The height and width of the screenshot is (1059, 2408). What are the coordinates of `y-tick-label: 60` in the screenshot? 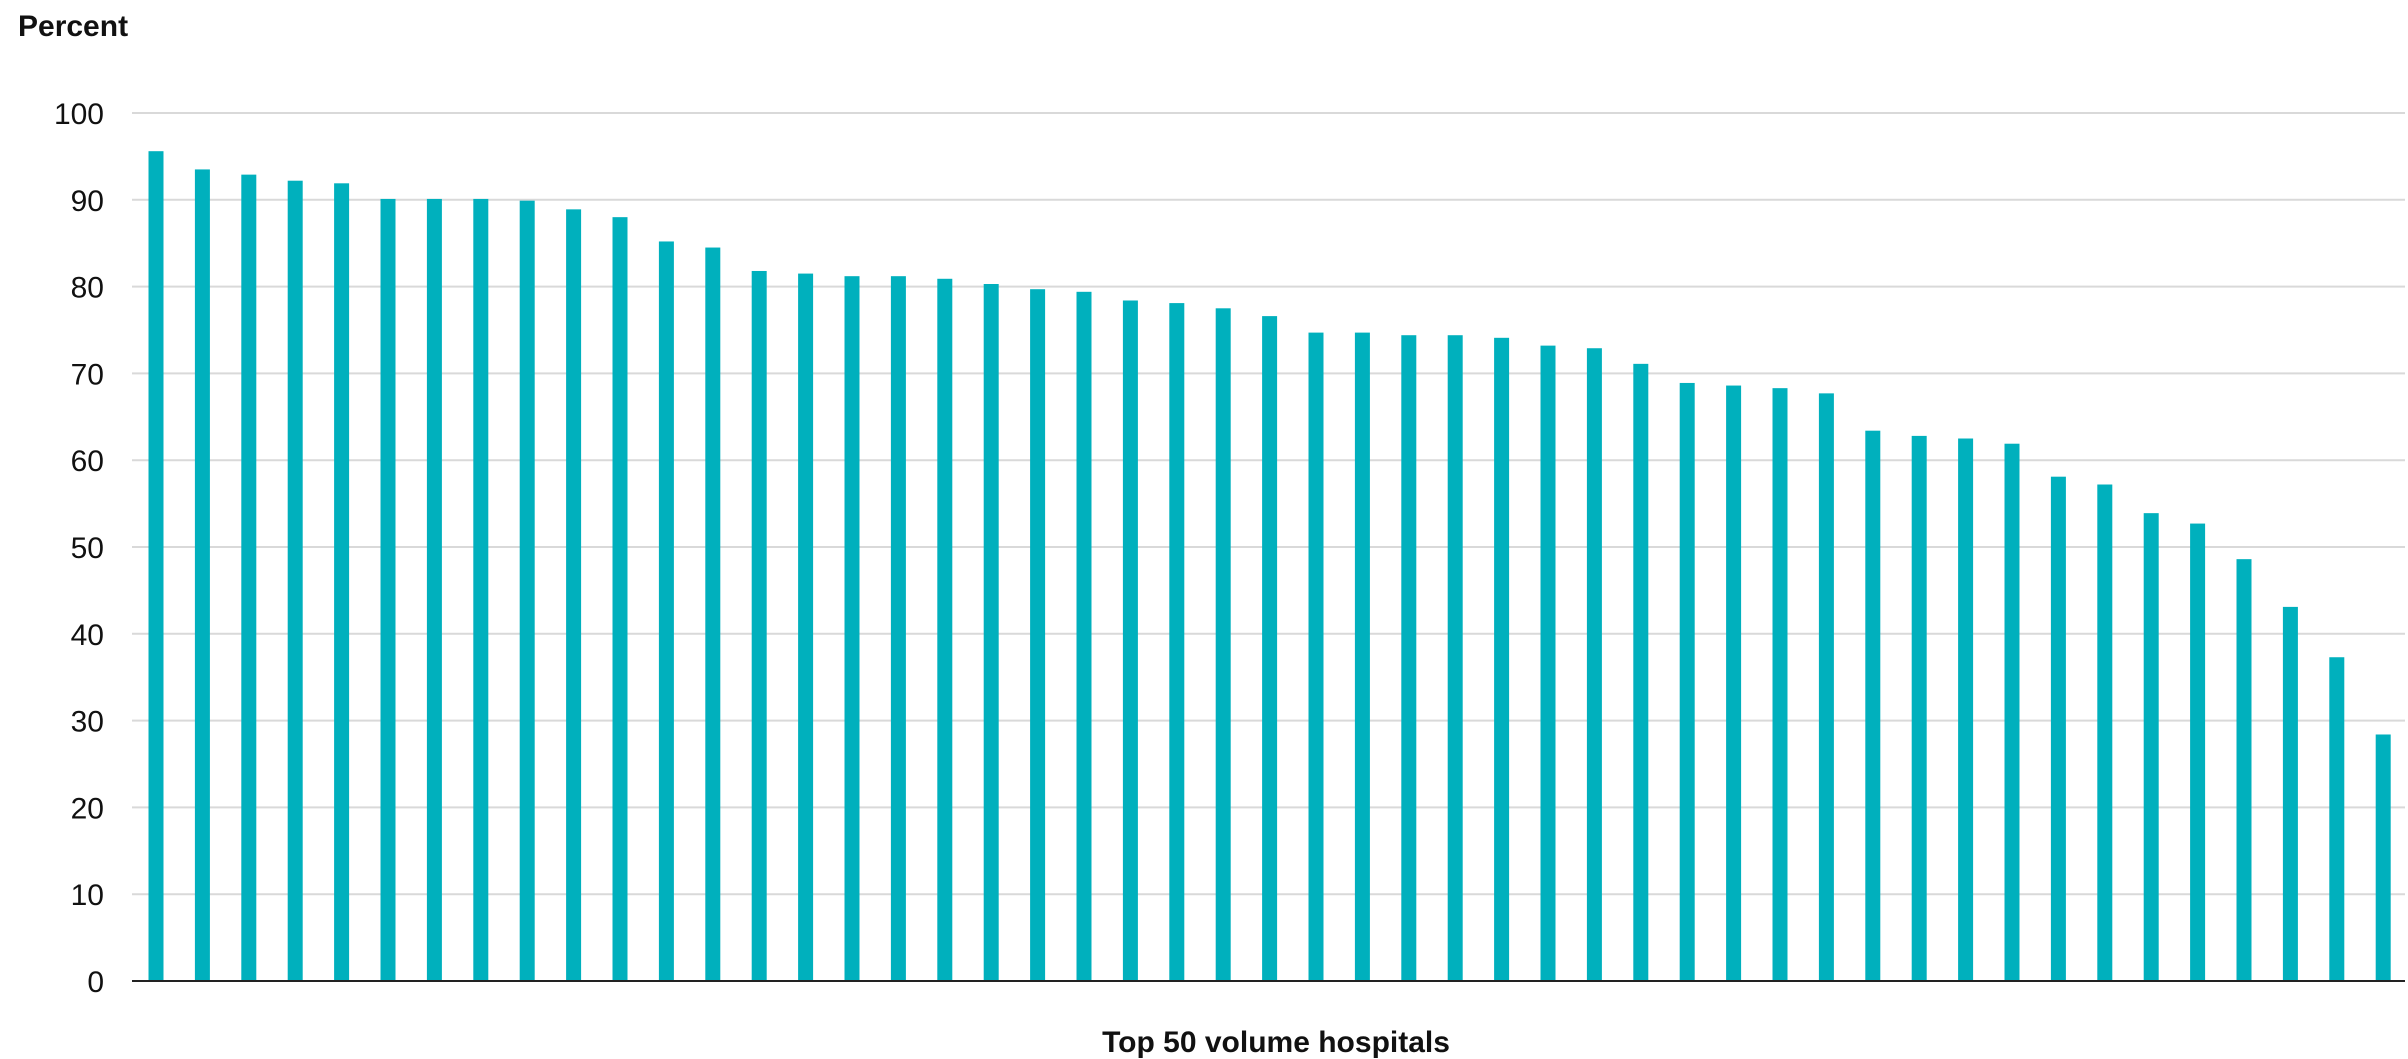 It's located at (87, 461).